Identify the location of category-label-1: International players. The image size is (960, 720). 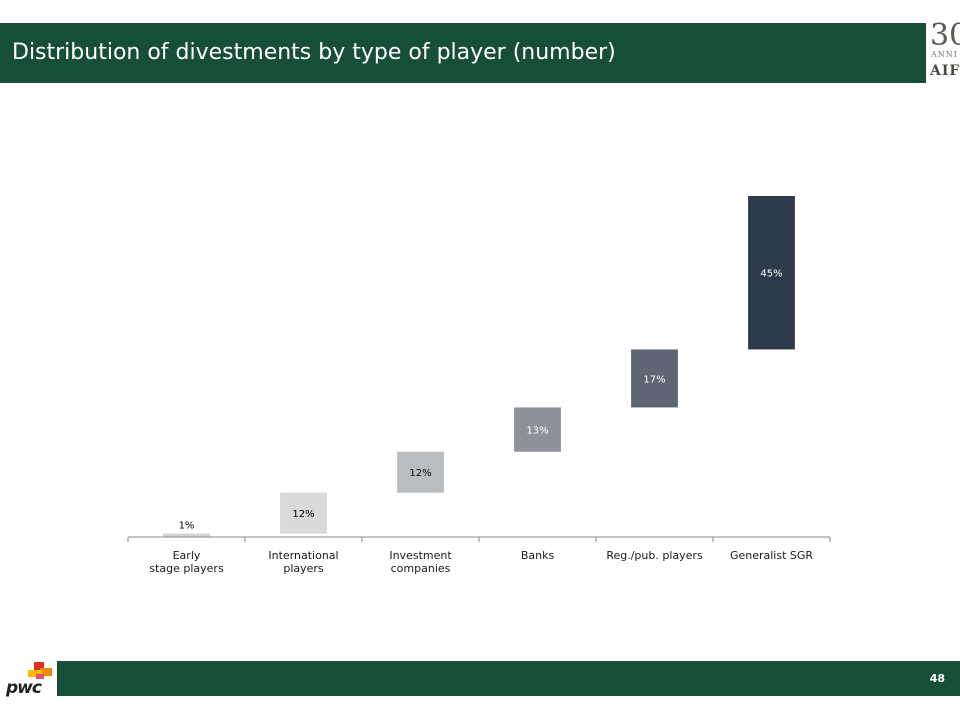
(303, 562).